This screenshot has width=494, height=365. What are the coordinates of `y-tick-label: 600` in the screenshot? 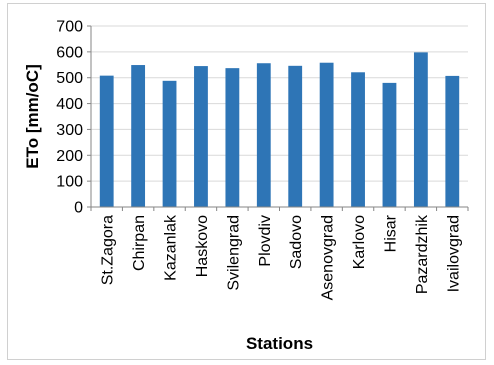 It's located at (69, 52).